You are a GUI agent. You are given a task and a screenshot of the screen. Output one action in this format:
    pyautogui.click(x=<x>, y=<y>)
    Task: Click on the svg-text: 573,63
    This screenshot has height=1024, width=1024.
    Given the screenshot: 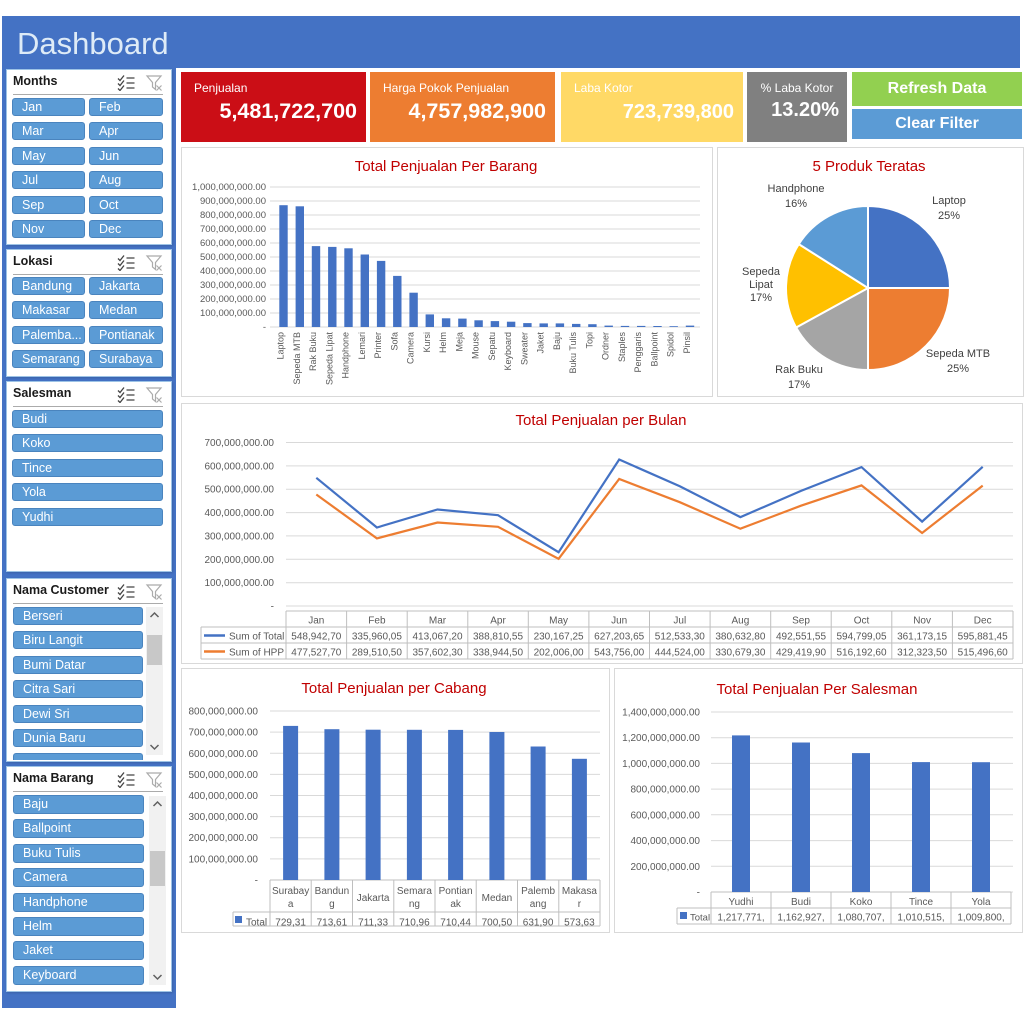 What is the action you would take?
    pyautogui.click(x=579, y=923)
    